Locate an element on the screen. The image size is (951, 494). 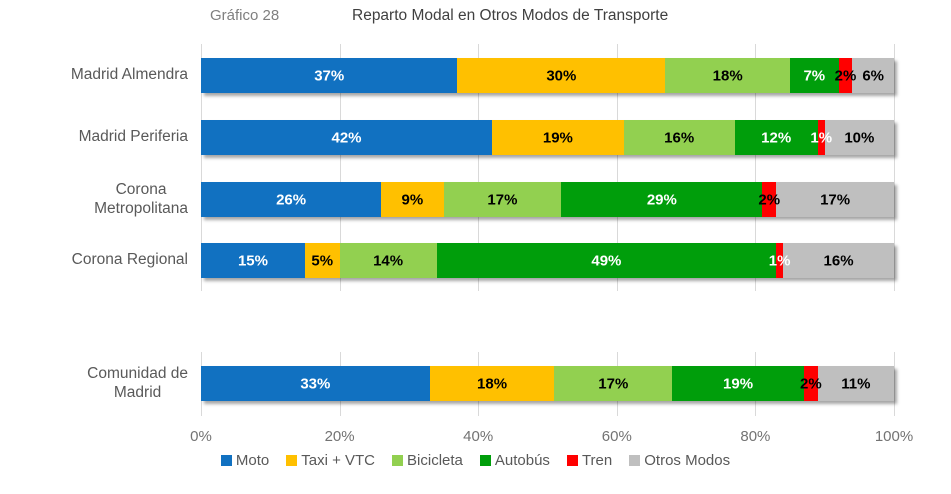
legend-label: Autobús is located at coordinates (522, 460).